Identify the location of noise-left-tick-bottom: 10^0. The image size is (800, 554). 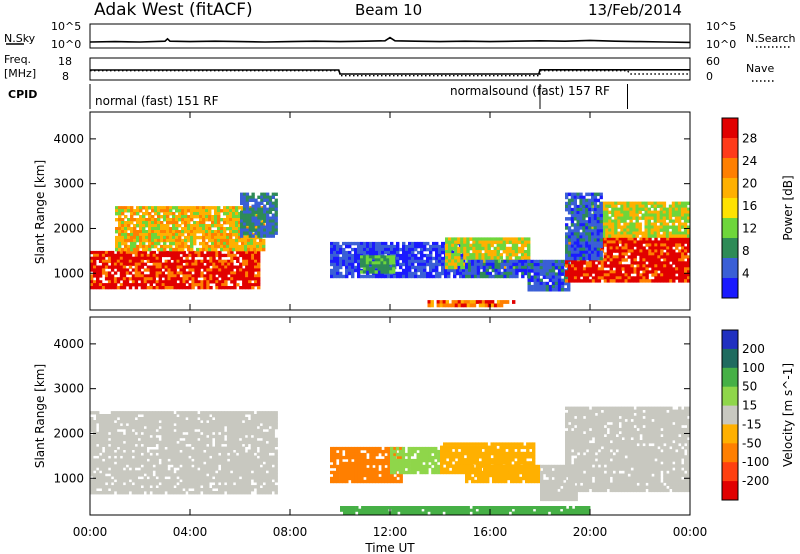
(66, 44).